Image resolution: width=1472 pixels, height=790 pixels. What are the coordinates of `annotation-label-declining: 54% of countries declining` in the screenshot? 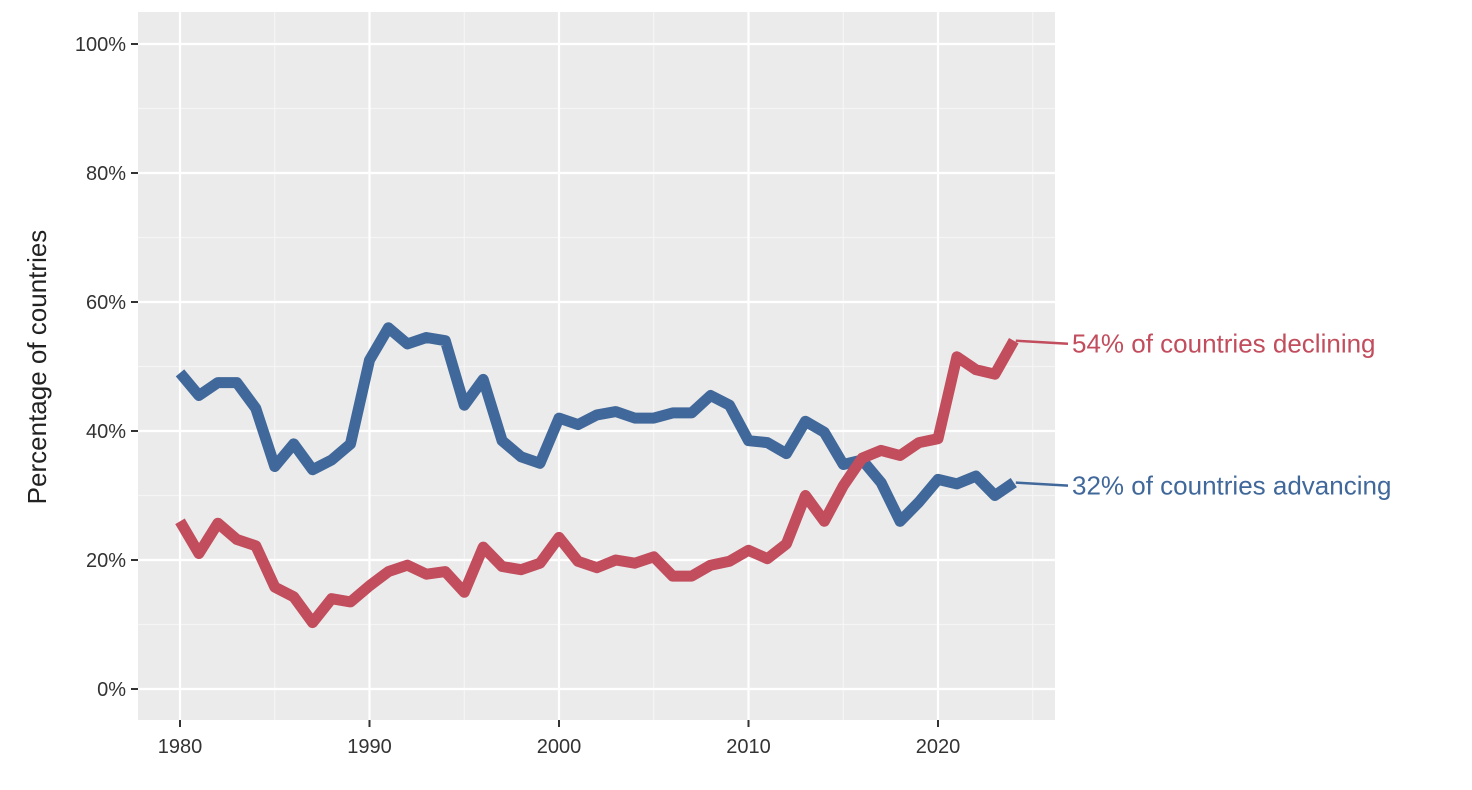 It's located at (1224, 344).